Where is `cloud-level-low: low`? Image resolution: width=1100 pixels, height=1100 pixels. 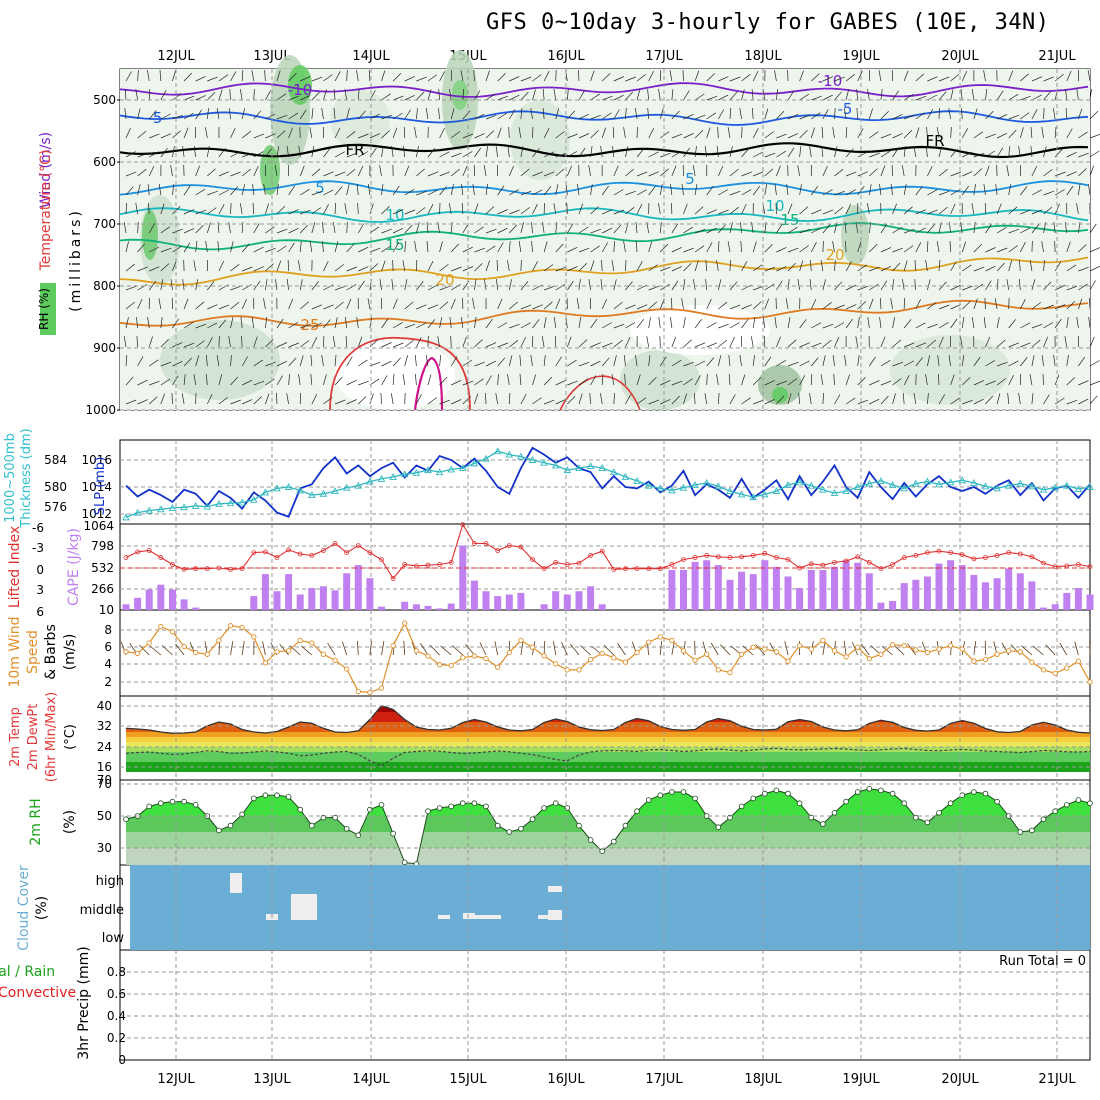 cloud-level-low: low is located at coordinates (113, 938).